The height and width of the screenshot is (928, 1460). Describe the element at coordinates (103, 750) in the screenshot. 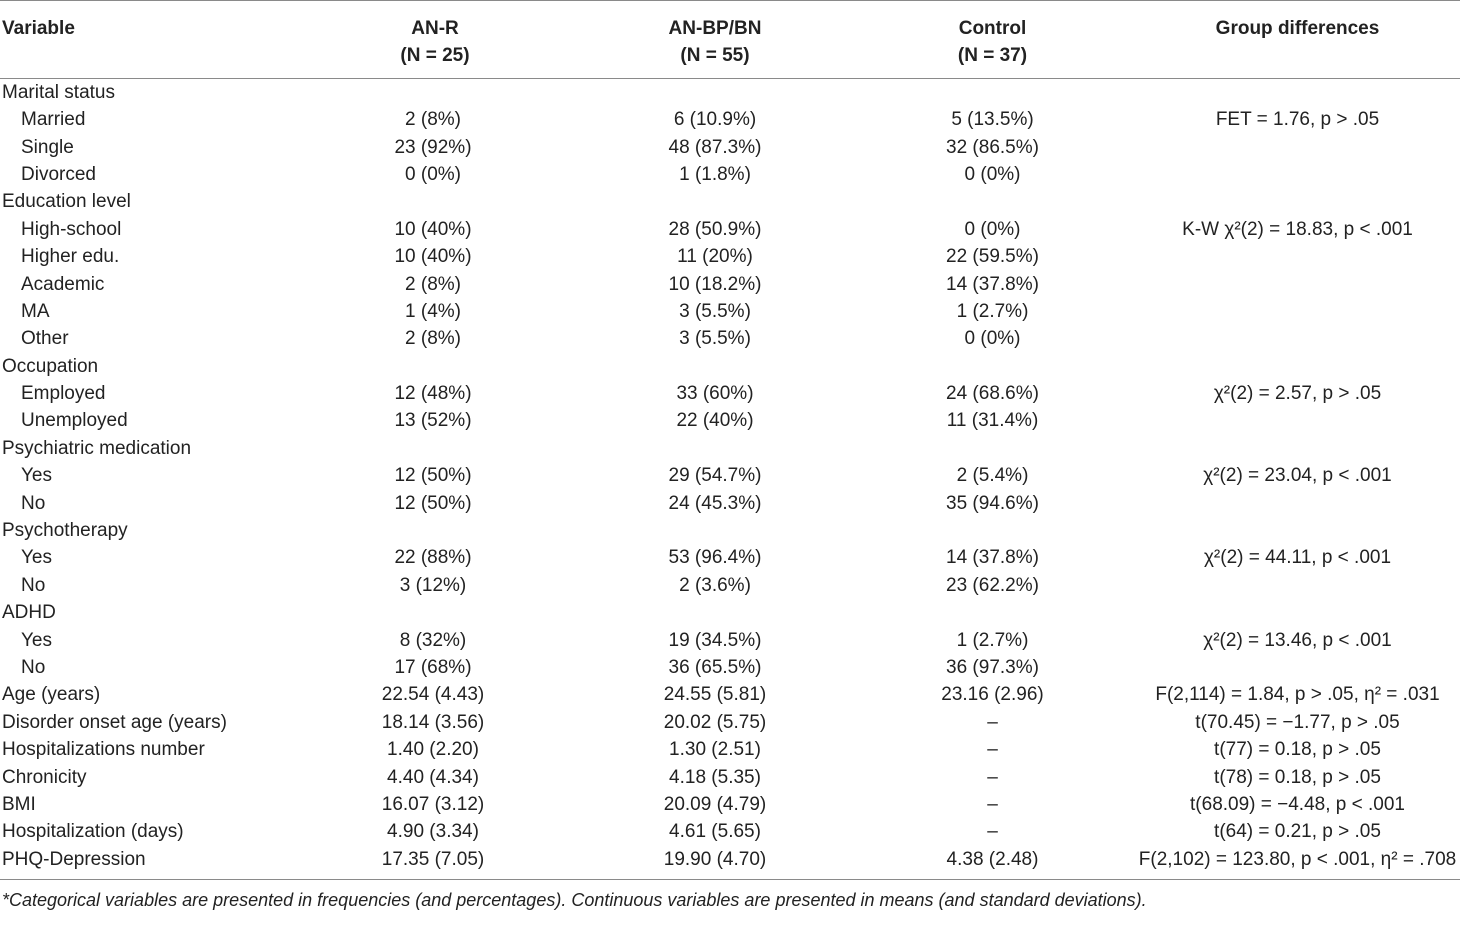

I see `row-label: Hospitalizations number` at that location.